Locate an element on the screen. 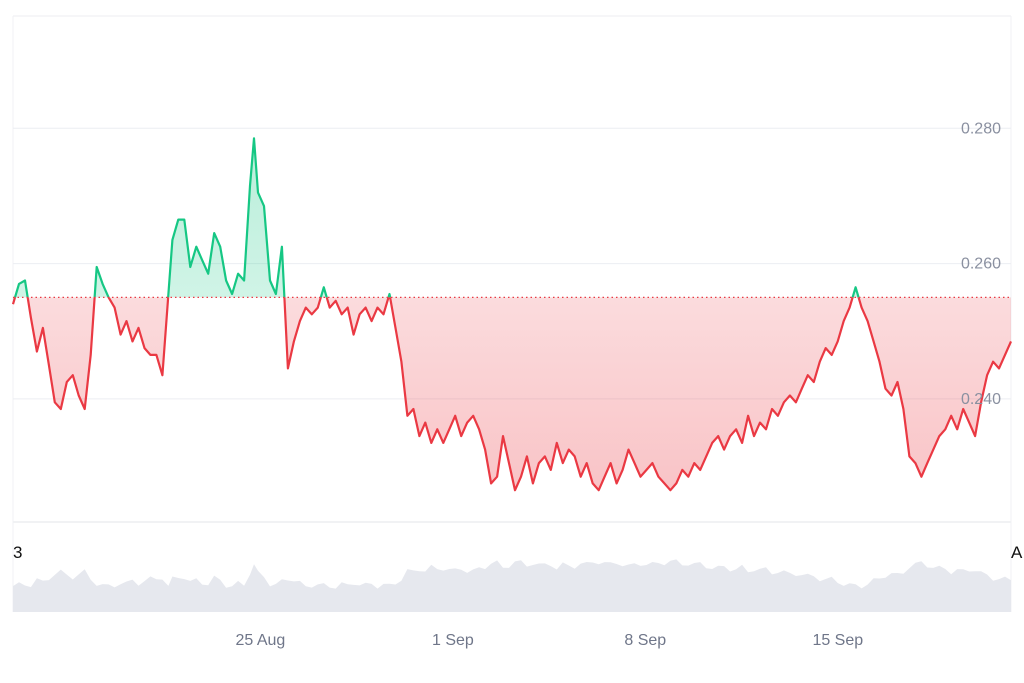  x-tick-label: 8 Sep is located at coordinates (645, 640).